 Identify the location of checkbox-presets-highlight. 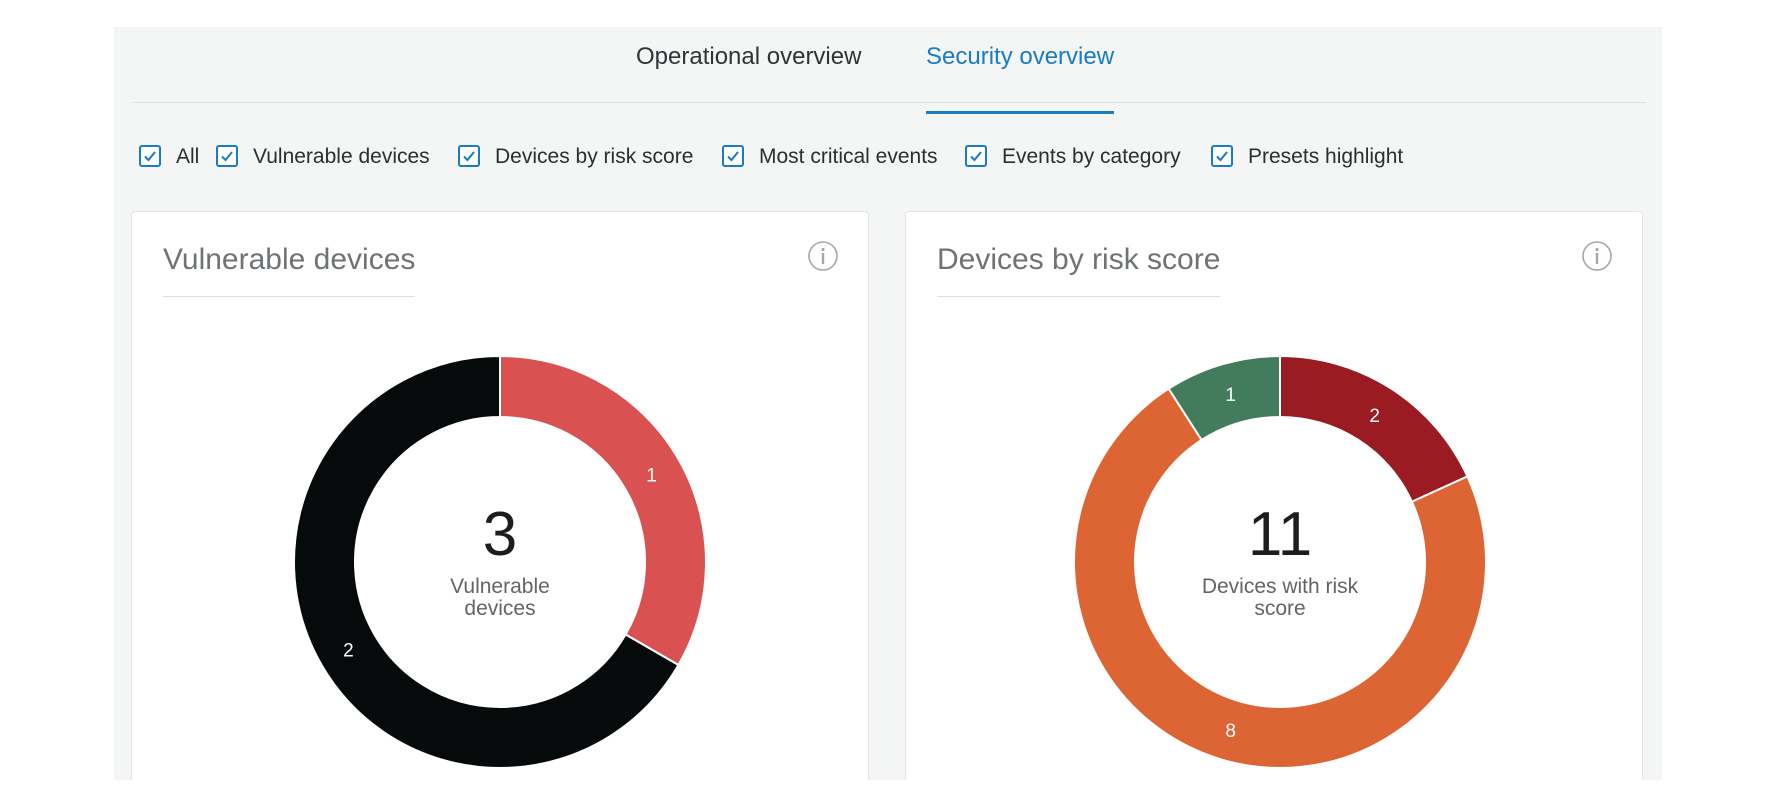
(1222, 156).